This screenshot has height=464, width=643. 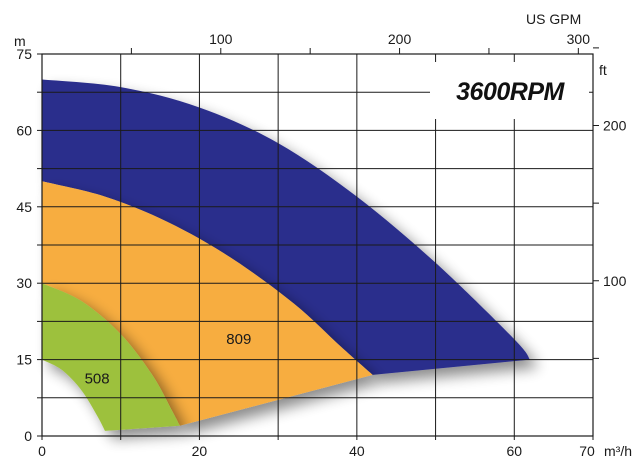 What do you see at coordinates (615, 126) in the screenshot?
I see `y2-tick-label: 200` at bounding box center [615, 126].